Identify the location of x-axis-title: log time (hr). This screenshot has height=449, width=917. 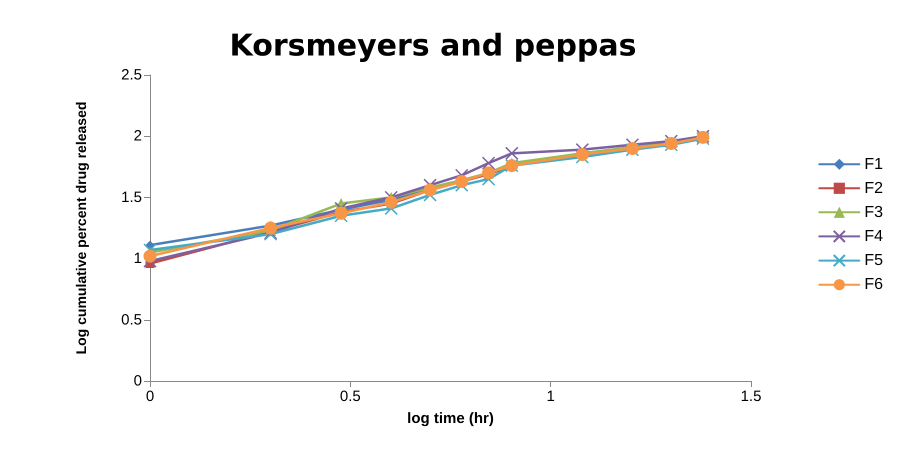
(450, 418).